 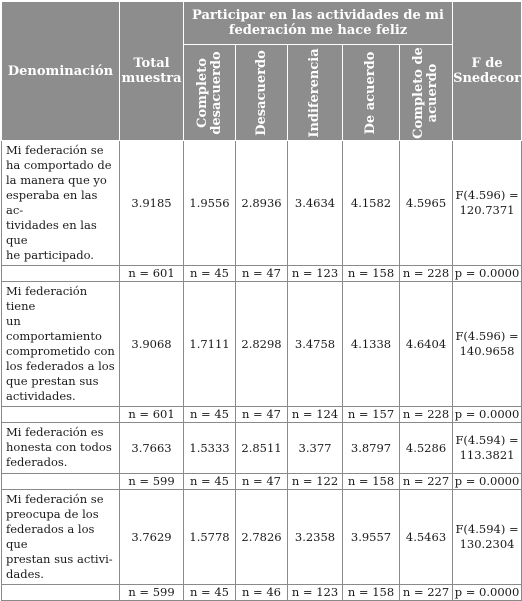 What do you see at coordinates (370, 92) in the screenshot?
I see `header-col-de-acuerdo-label: De acuerdo` at bounding box center [370, 92].